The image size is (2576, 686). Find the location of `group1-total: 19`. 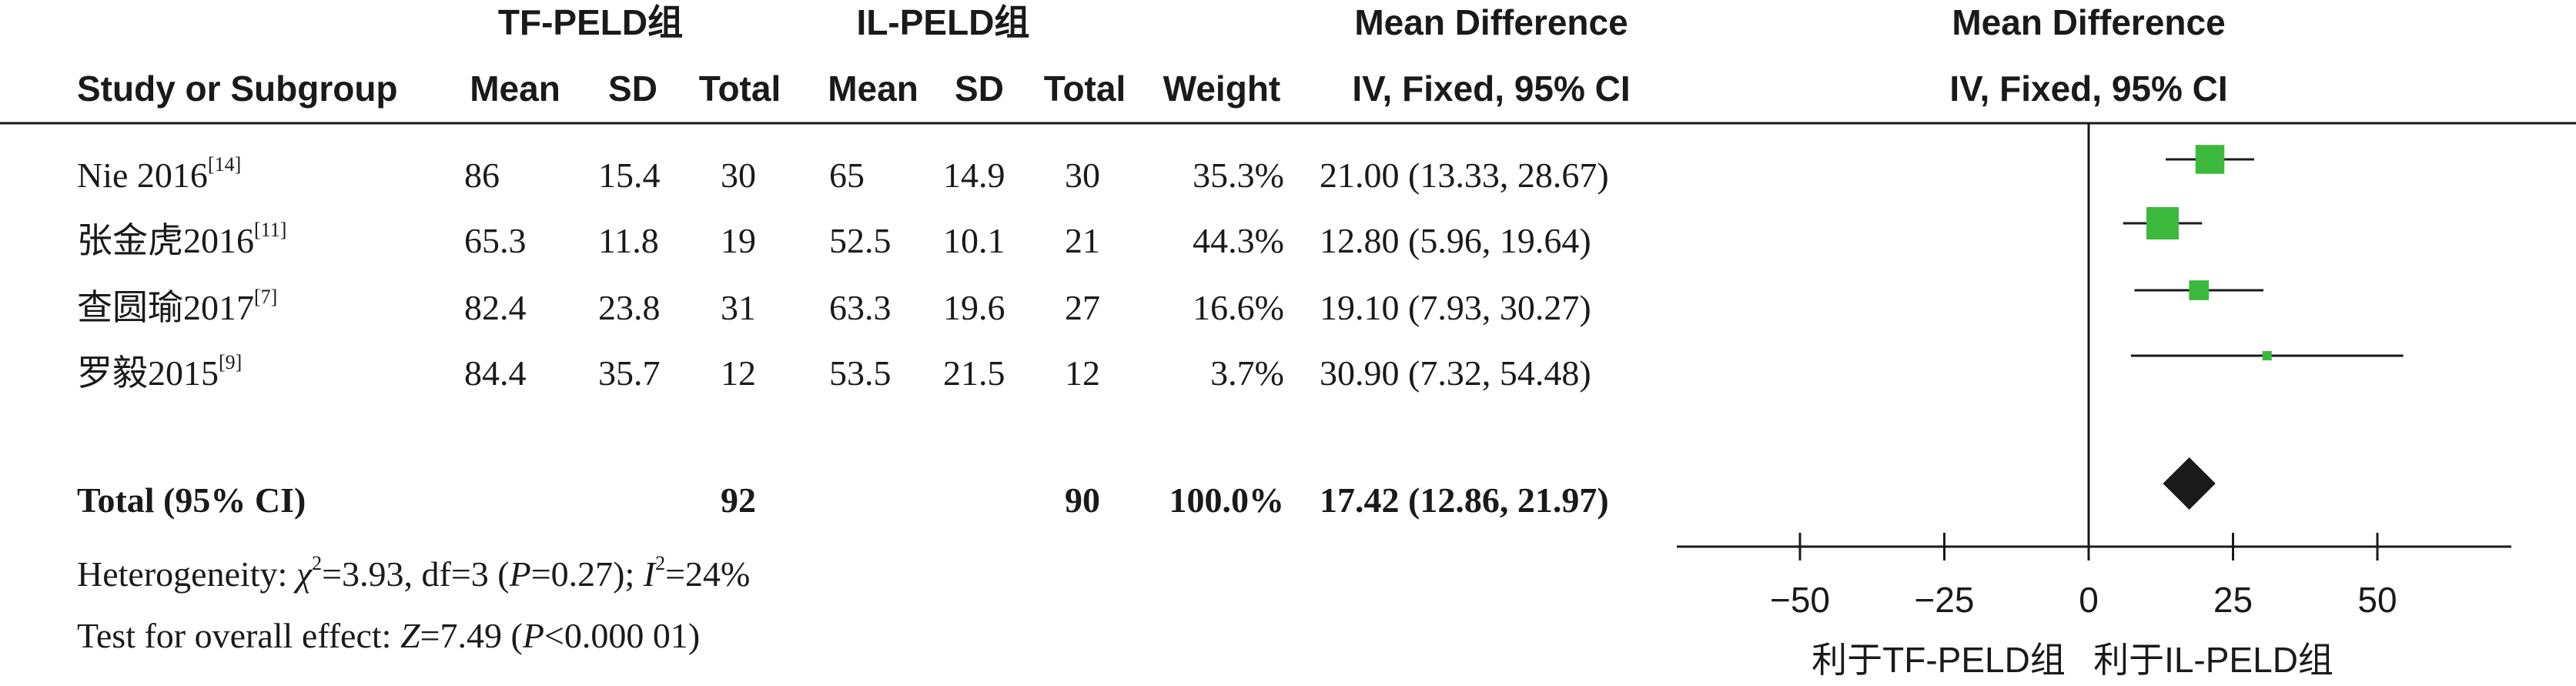

group1-total: 19 is located at coordinates (739, 241).